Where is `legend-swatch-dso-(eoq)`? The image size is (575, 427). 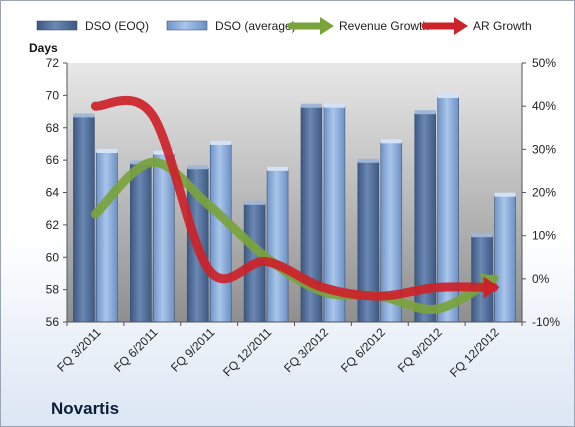
legend-swatch-dso-(eoq) is located at coordinates (57, 25).